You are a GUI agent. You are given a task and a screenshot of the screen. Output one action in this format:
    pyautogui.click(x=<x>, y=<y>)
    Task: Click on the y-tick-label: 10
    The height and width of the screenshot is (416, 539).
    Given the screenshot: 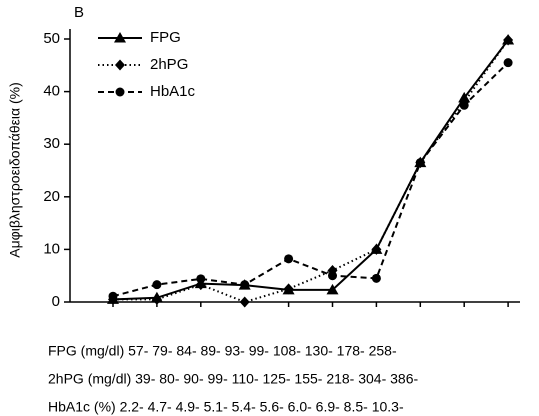 What is the action you would take?
    pyautogui.click(x=51, y=248)
    